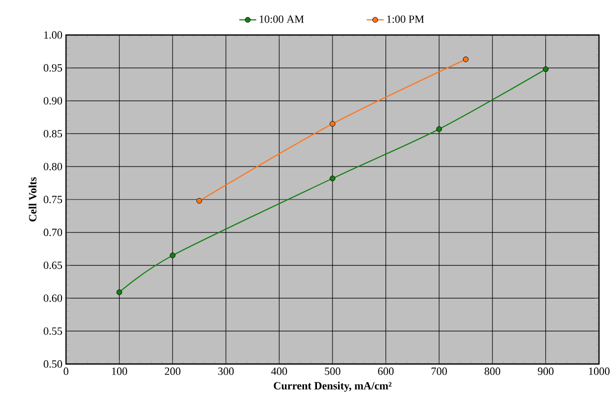 The image size is (612, 418). I want to click on legend-label: 1:00 PM, so click(405, 19).